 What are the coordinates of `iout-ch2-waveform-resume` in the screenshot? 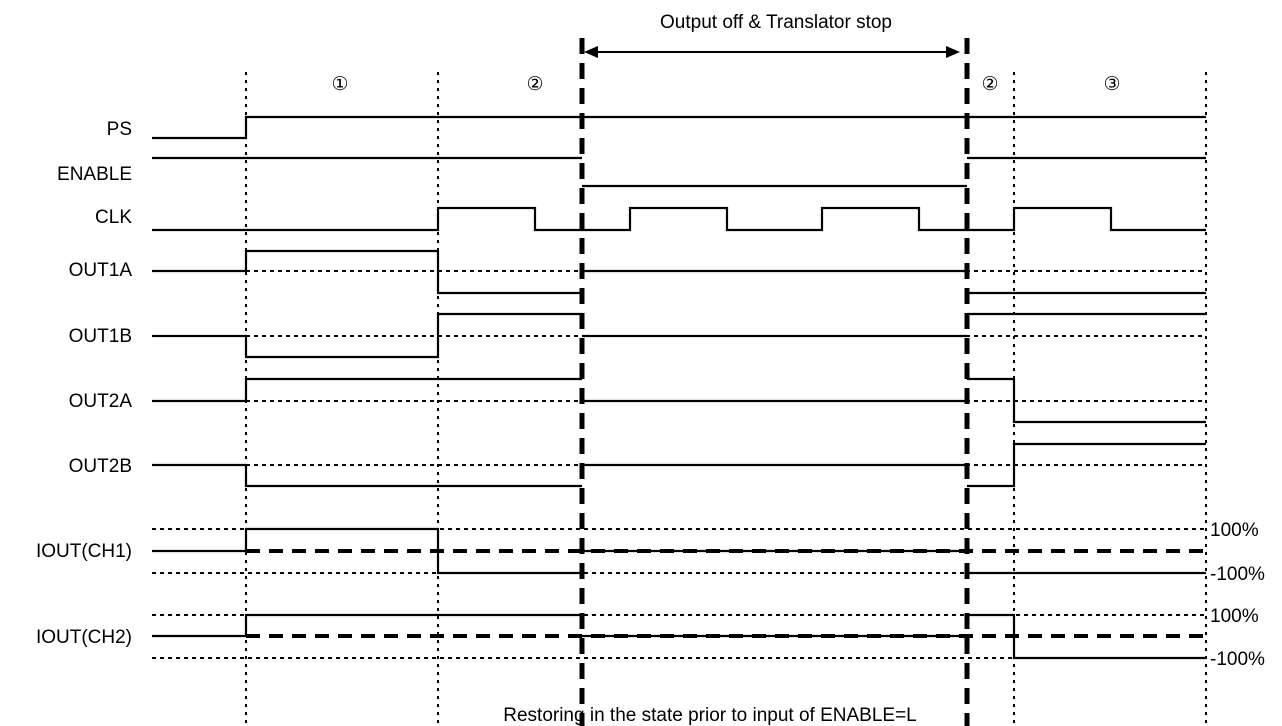 It's located at (1086, 636).